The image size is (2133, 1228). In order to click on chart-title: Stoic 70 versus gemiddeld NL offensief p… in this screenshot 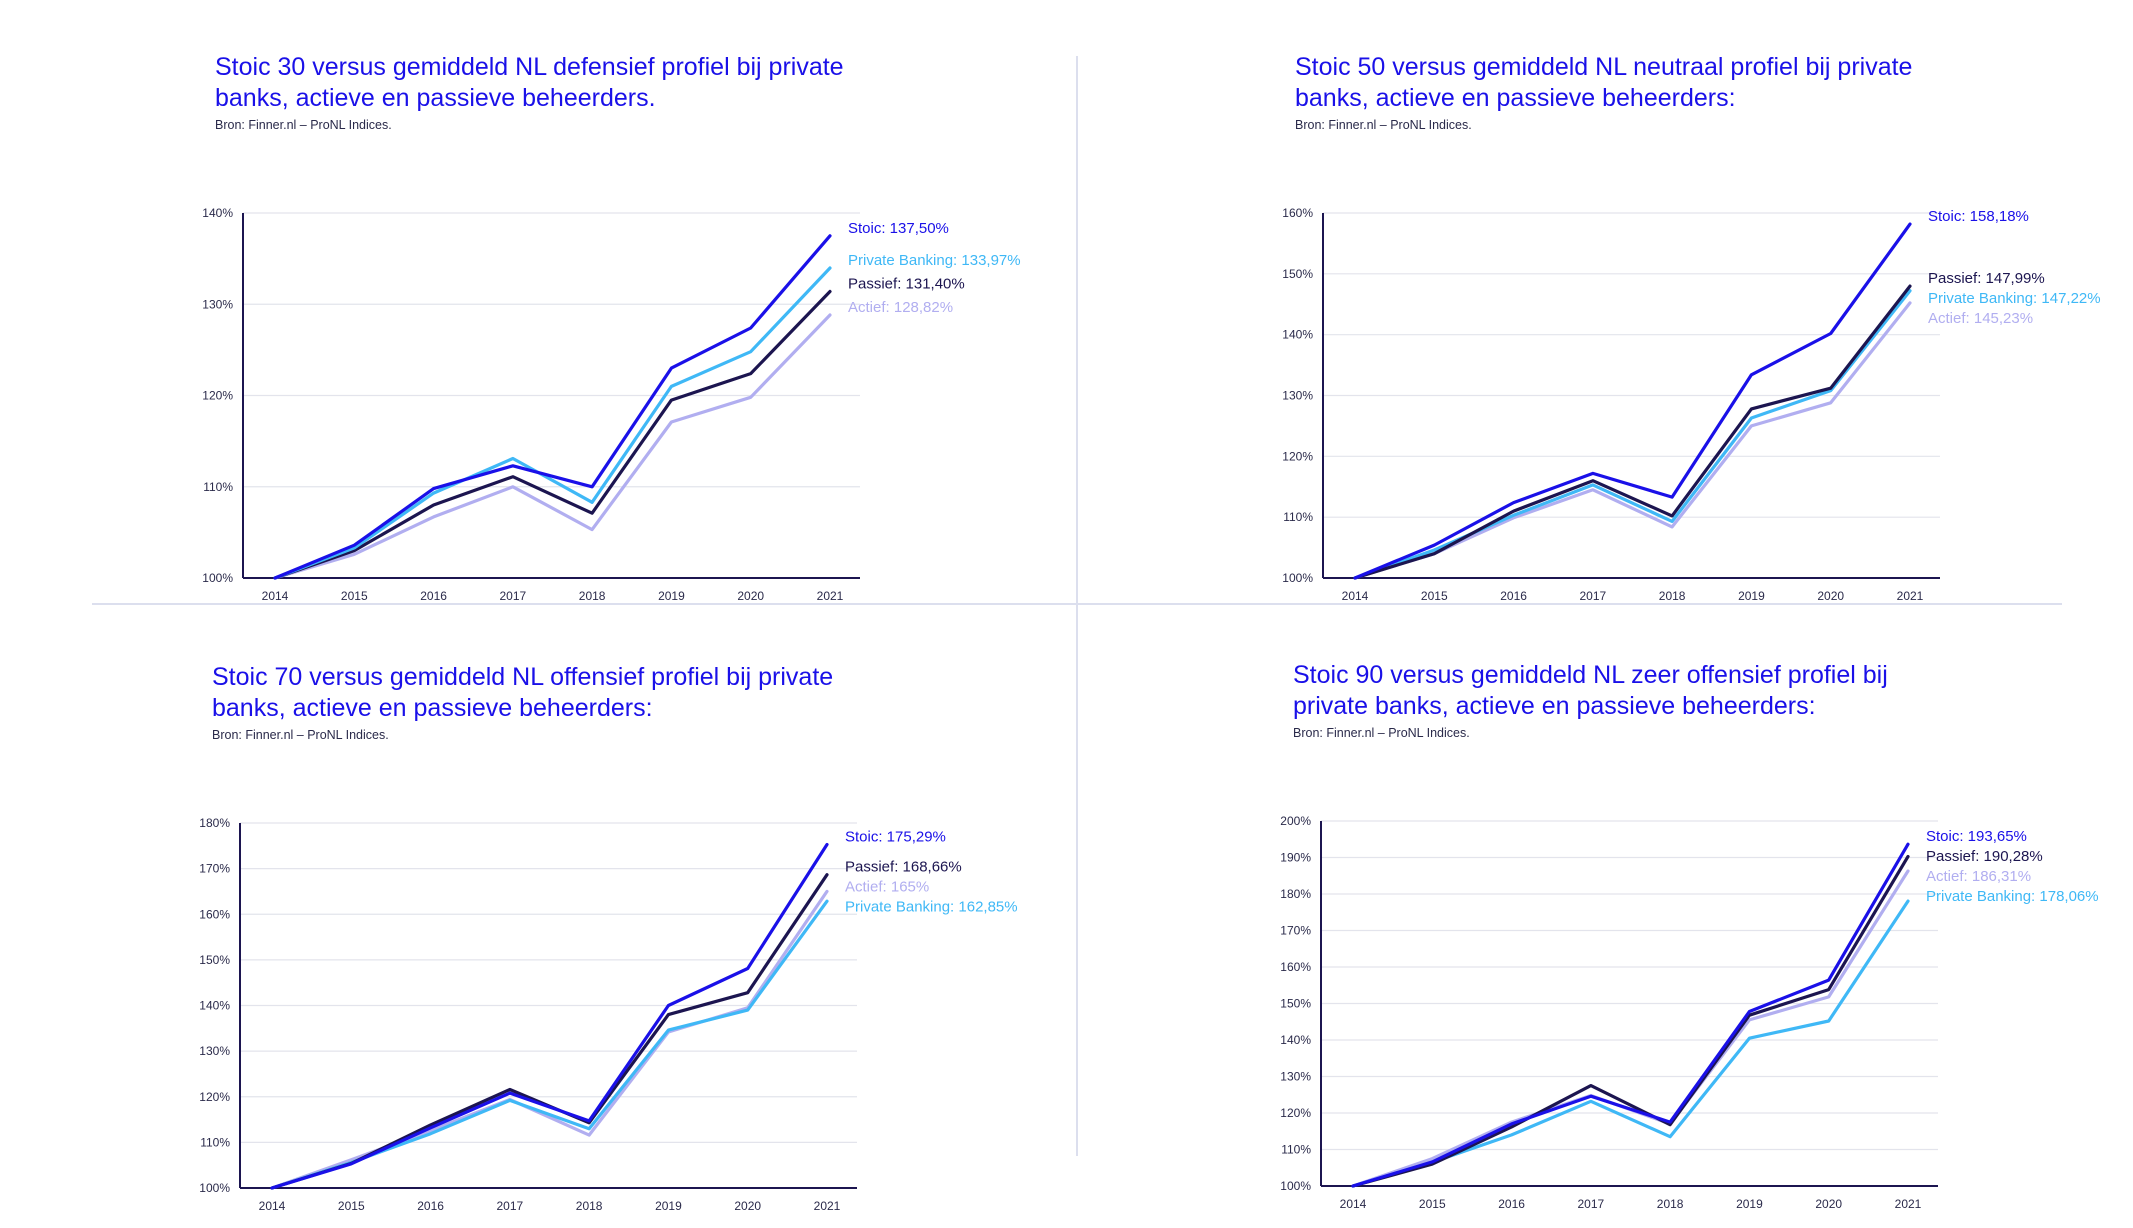, I will do `click(523, 692)`.